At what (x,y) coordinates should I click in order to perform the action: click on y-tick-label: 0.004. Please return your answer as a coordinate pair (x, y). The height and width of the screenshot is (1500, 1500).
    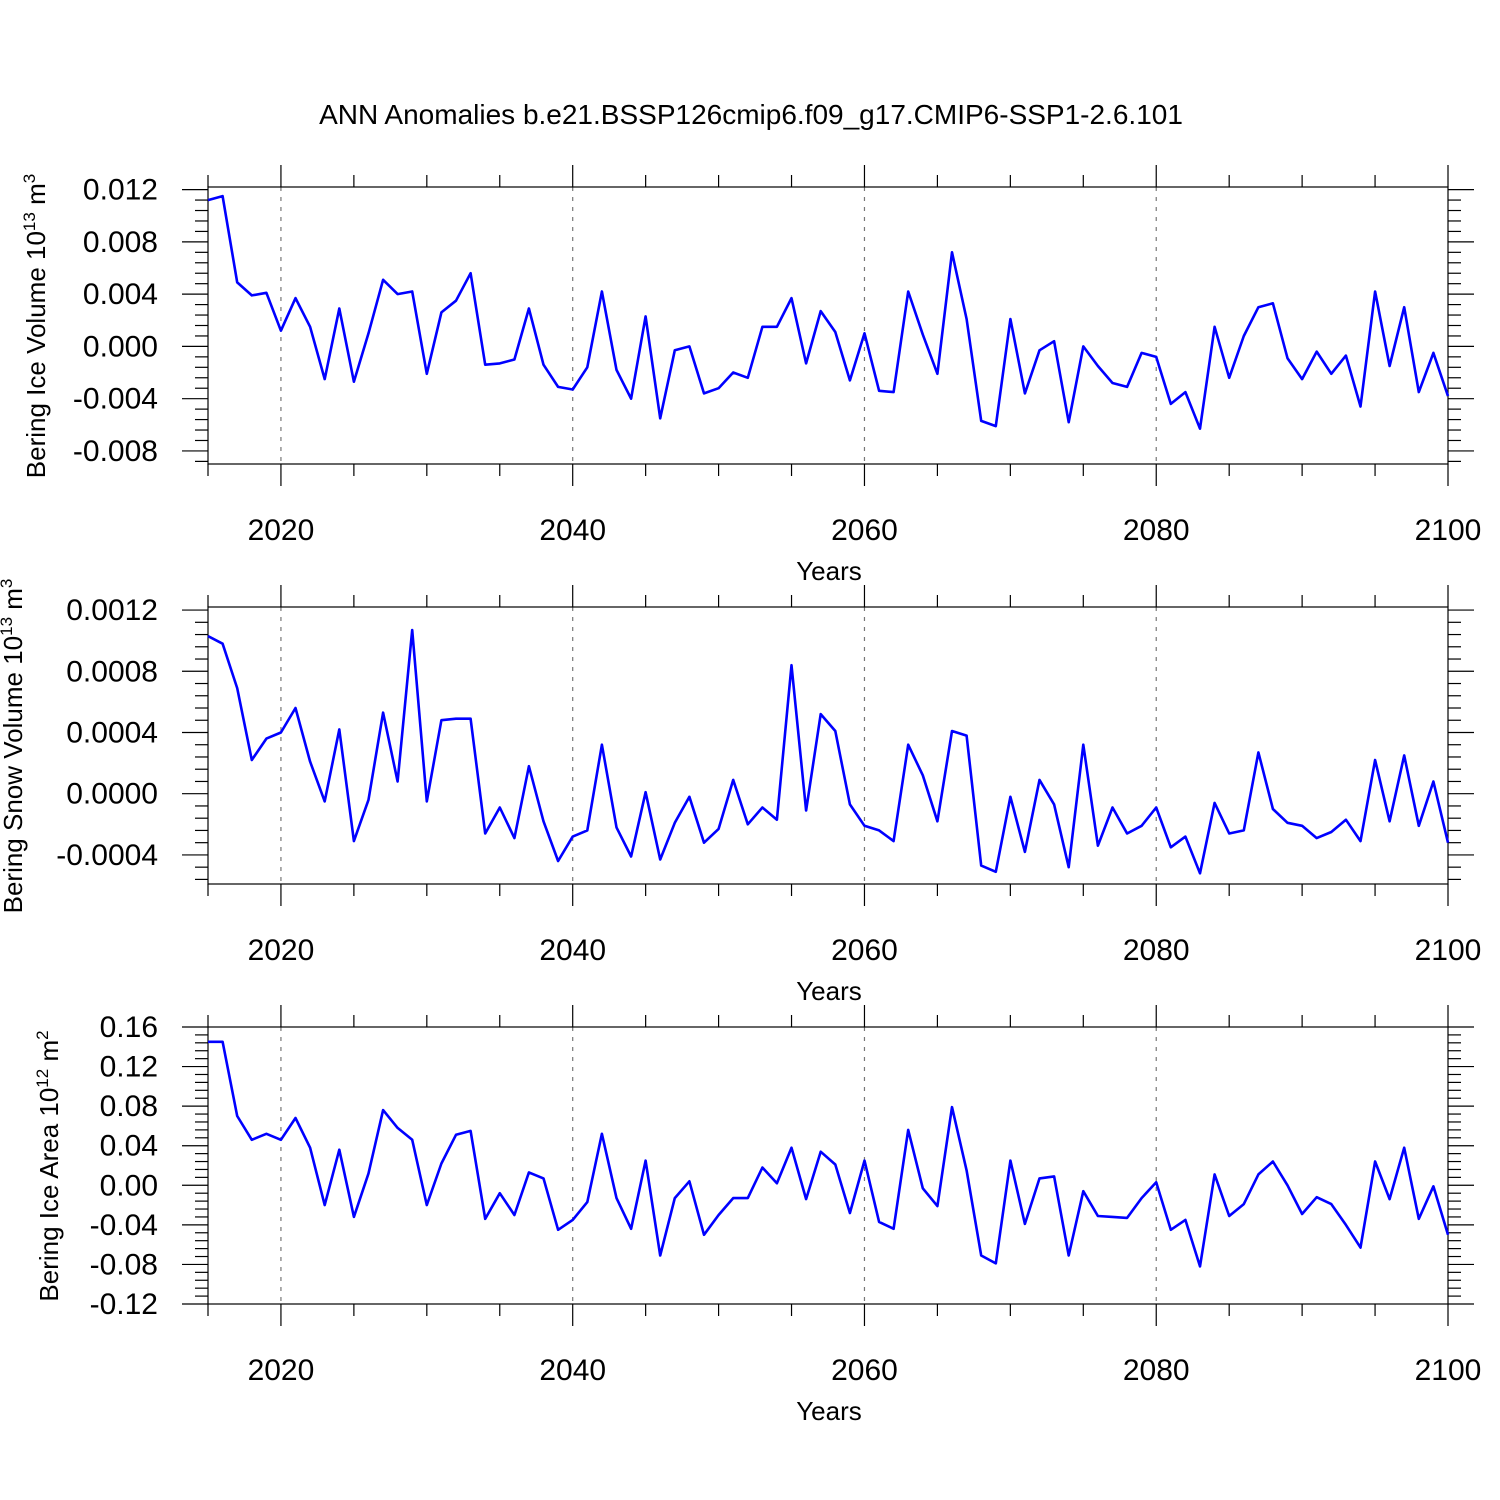
    Looking at the image, I should click on (120, 294).